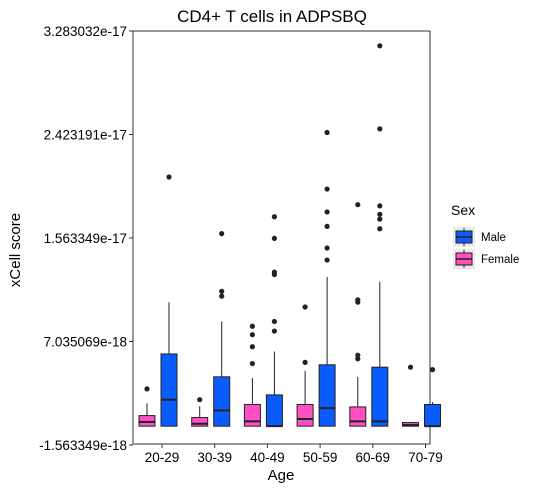 This screenshot has width=536, height=489. Describe the element at coordinates (281, 475) in the screenshot. I see `x-axis-title: Age` at that location.